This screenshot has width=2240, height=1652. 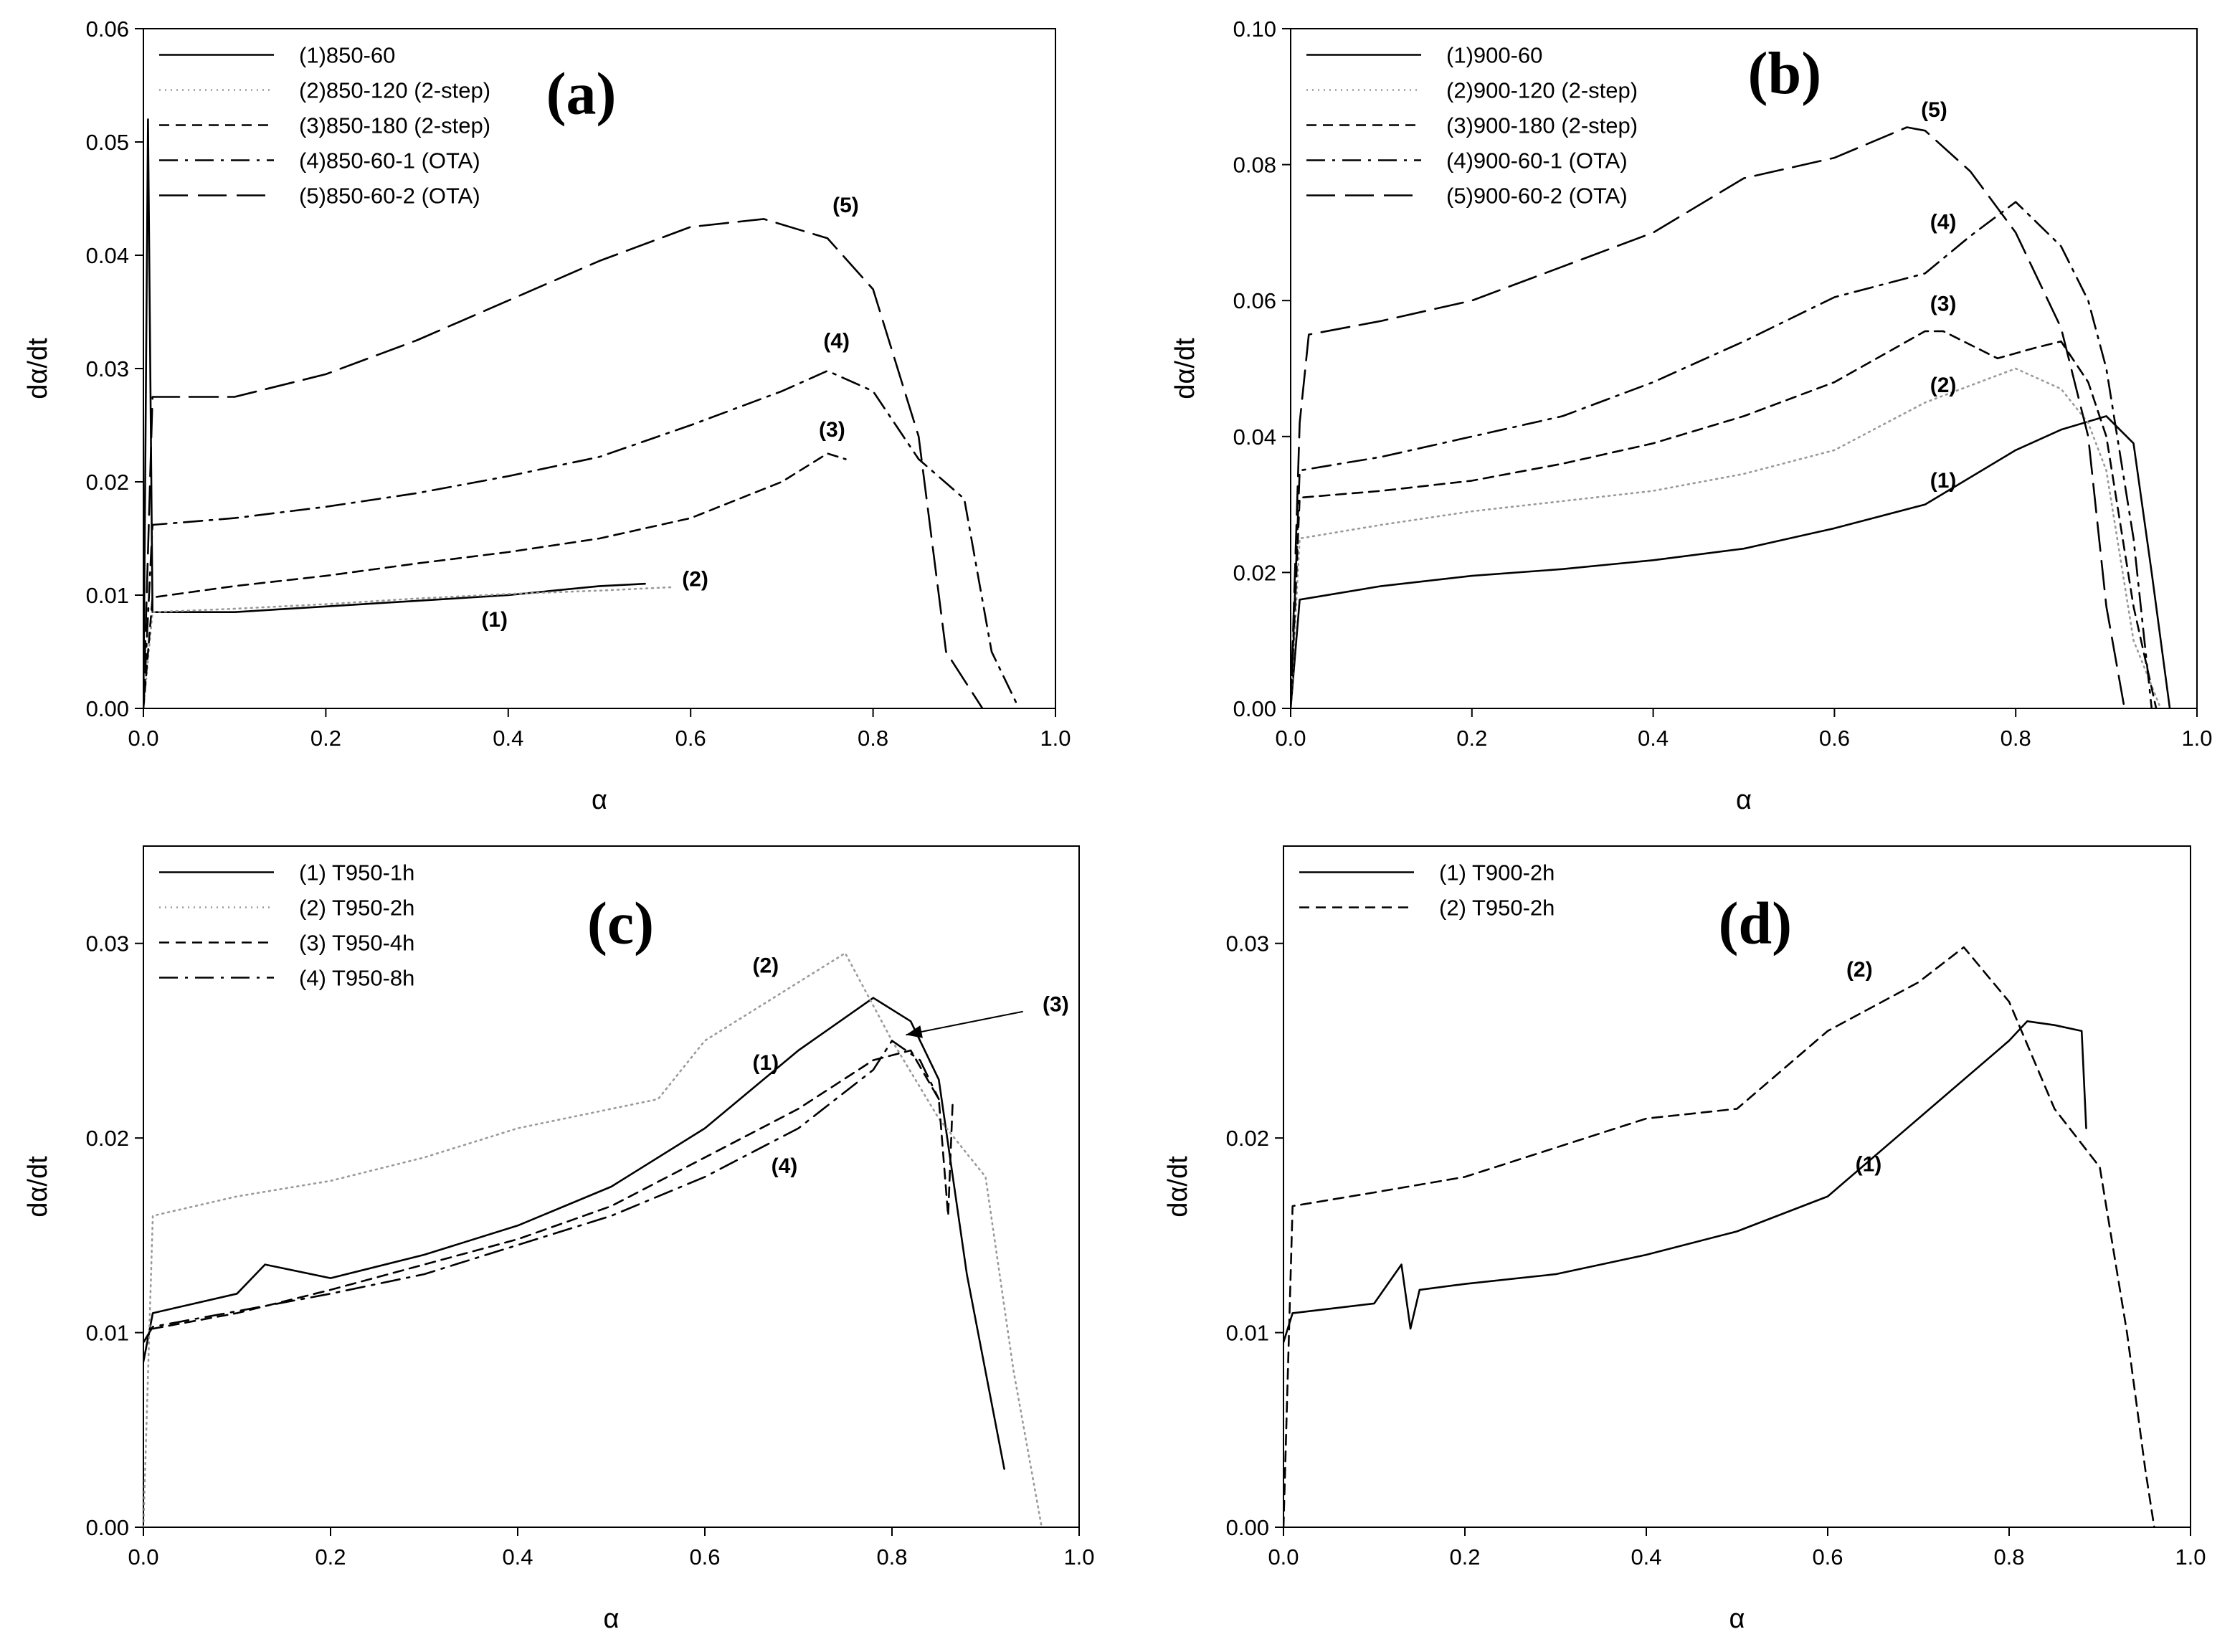 What do you see at coordinates (517, 1557) in the screenshot?
I see `chart-c-x-tick-label: 0.4` at bounding box center [517, 1557].